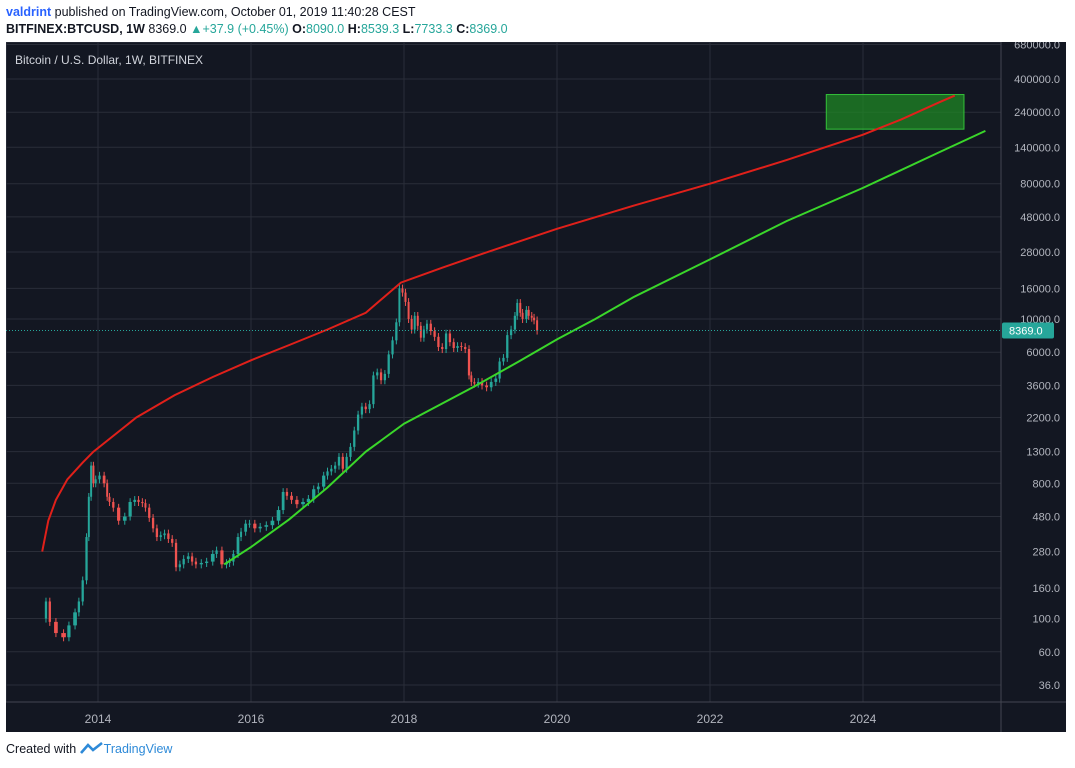  I want to click on y-tick-label: 140000.0, so click(1037, 148).